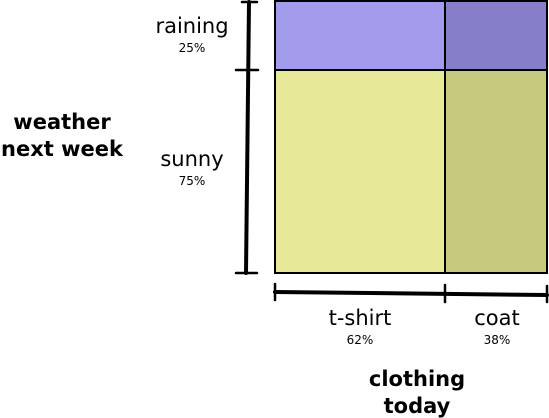 Image resolution: width=549 pixels, height=418 pixels. What do you see at coordinates (62, 149) in the screenshot?
I see `y-axis-title-line-2: next week` at bounding box center [62, 149].